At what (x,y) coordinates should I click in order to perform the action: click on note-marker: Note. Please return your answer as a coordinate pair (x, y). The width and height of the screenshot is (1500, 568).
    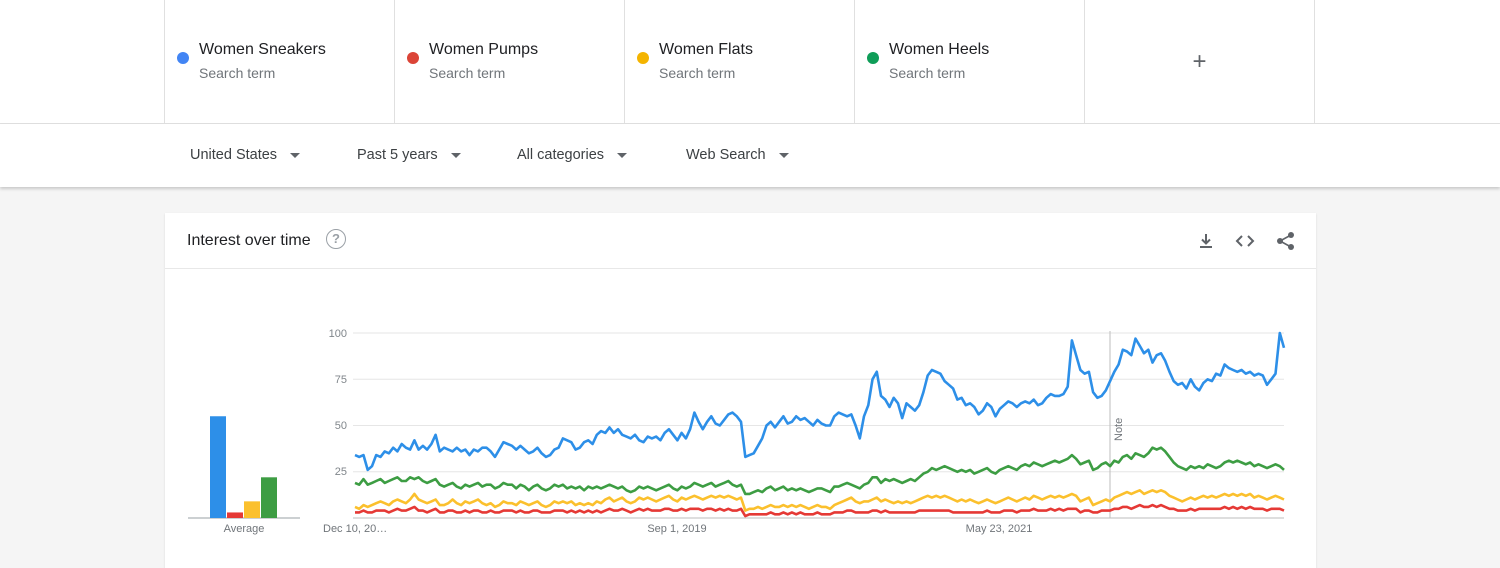
    Looking at the image, I should click on (1117, 424).